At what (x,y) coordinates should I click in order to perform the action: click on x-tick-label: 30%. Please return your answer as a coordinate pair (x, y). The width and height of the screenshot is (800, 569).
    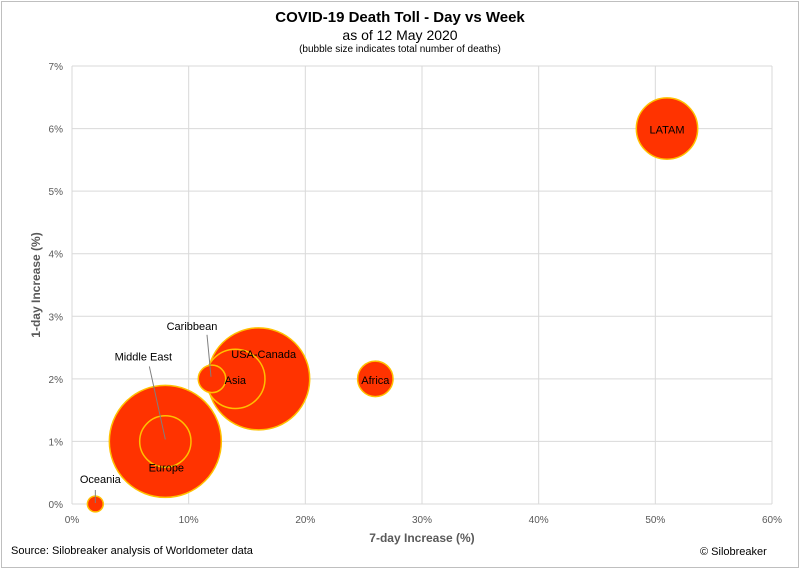
    Looking at the image, I should click on (422, 520).